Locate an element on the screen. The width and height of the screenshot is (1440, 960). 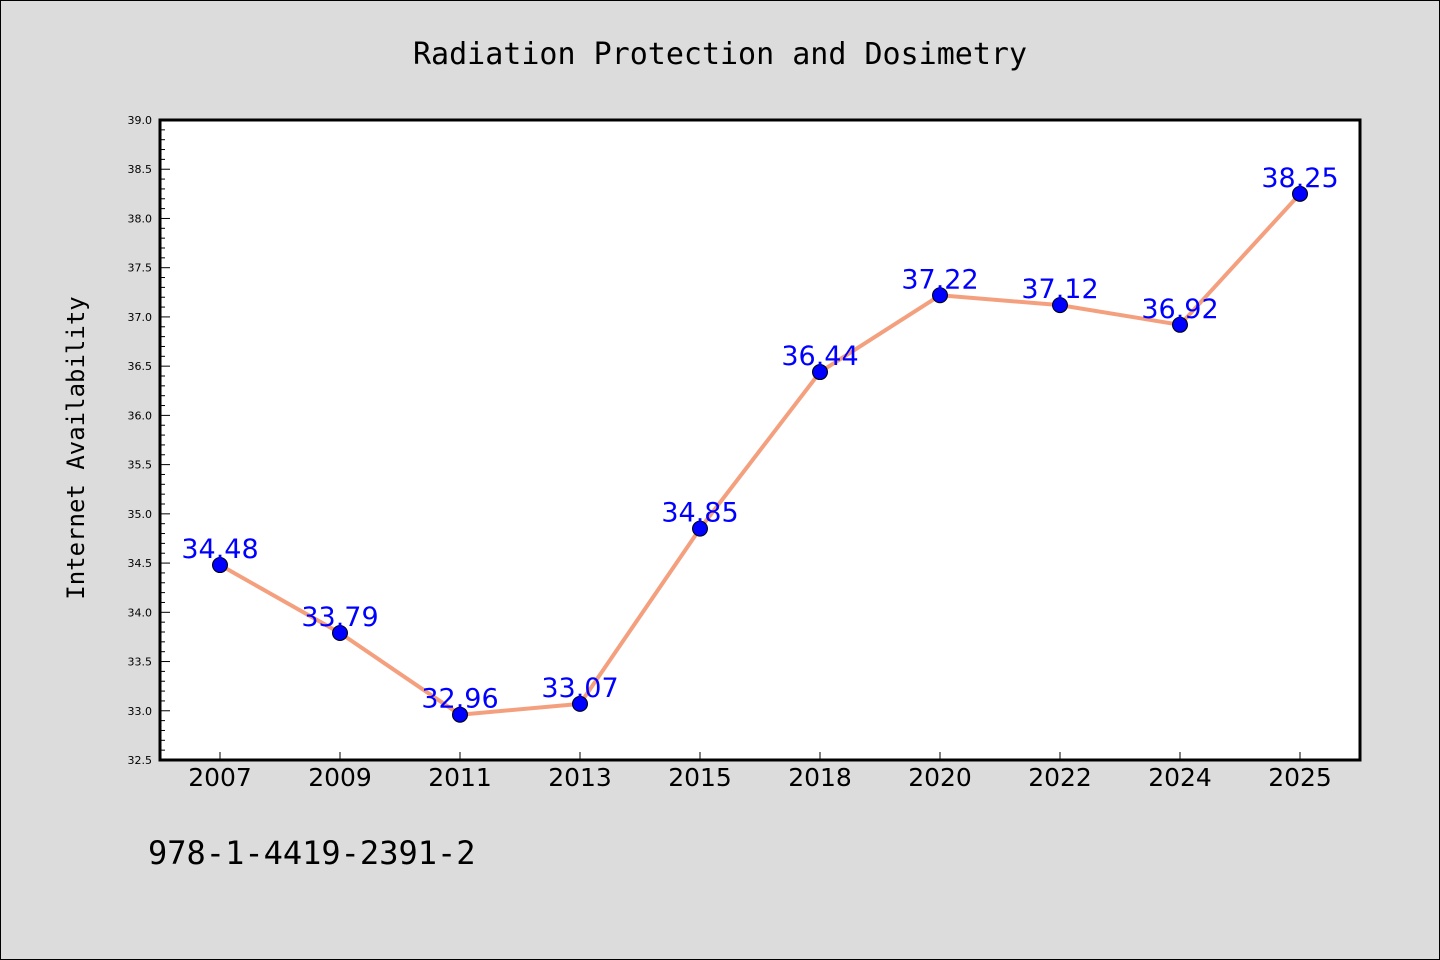
y-tick-label: 37.0 is located at coordinates (140, 317).